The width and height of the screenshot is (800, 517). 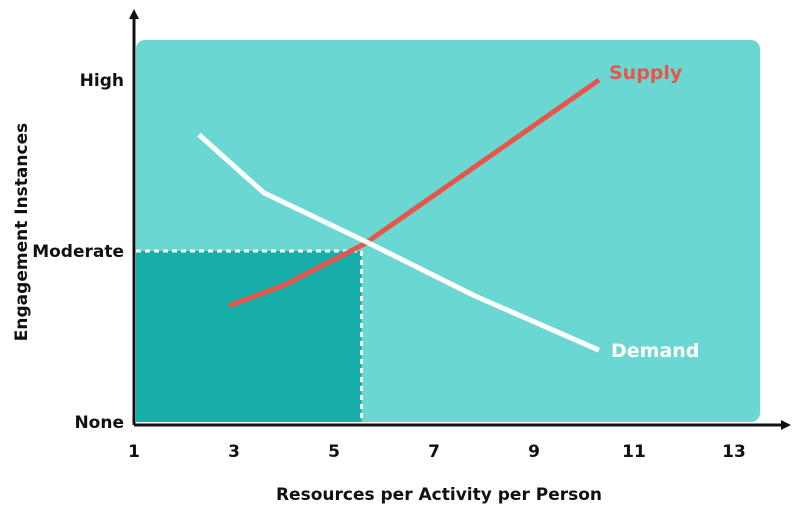 What do you see at coordinates (655, 351) in the screenshot?
I see `demand-label: Demand` at bounding box center [655, 351].